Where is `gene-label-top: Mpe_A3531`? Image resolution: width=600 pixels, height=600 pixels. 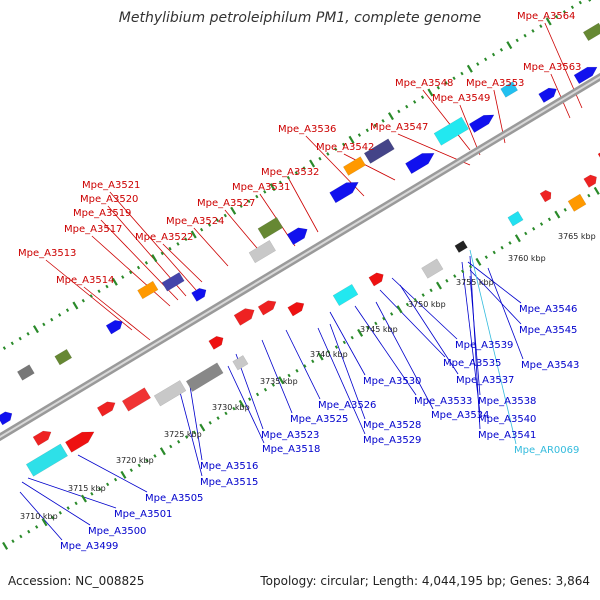 gene-label-top: Mpe_A3531 is located at coordinates (261, 187).